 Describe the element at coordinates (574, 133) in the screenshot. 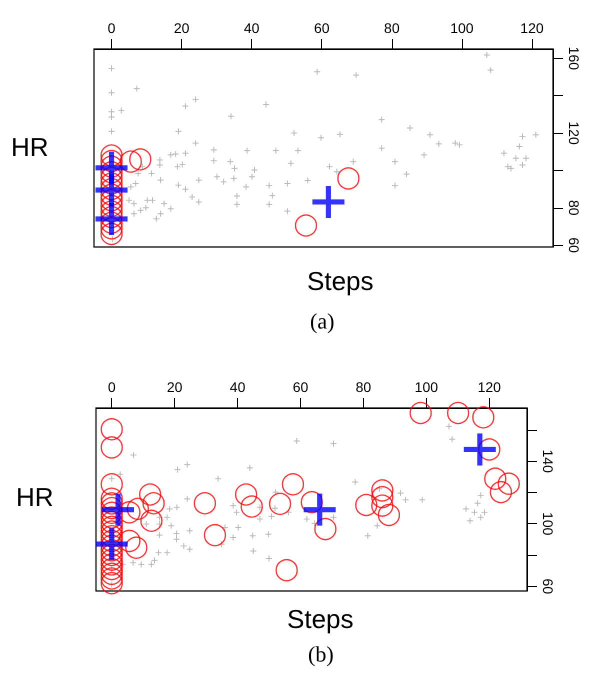

I see `y-tick-label: 120` at that location.